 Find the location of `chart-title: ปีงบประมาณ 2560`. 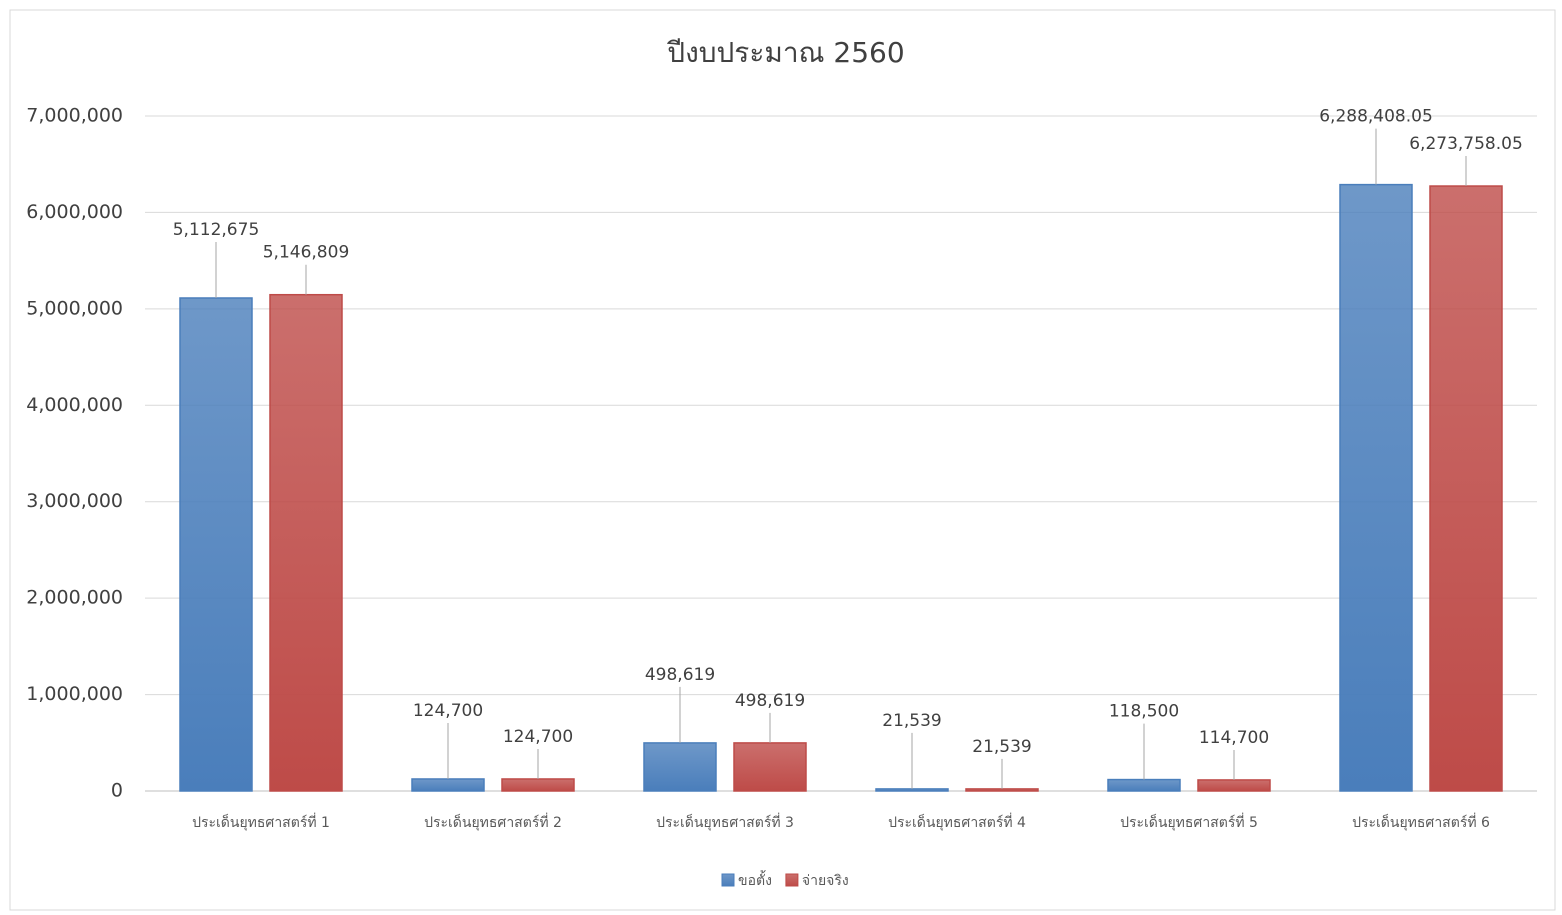

chart-title: ปีงบประมาณ 2560 is located at coordinates (785, 52).